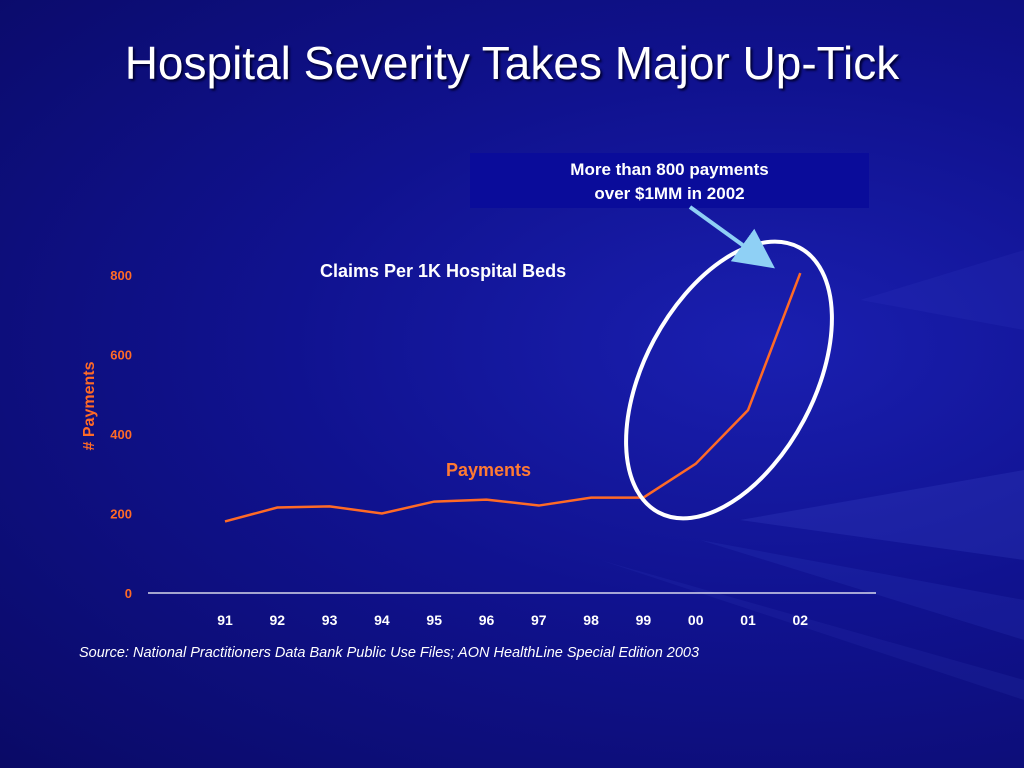 The width and height of the screenshot is (1024, 768). What do you see at coordinates (748, 620) in the screenshot?
I see `x-tick-label: 01` at bounding box center [748, 620].